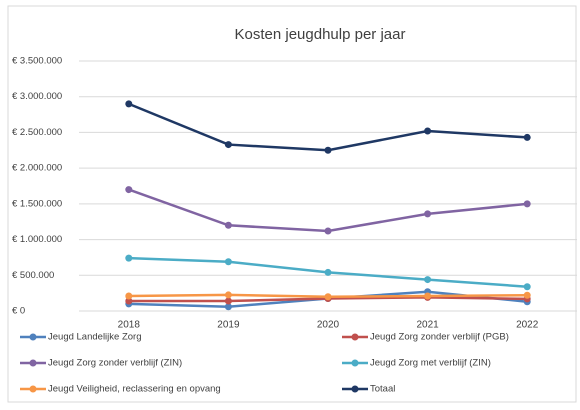  What do you see at coordinates (439, 337) in the screenshot?
I see `legend-label: Jeugd Zorg zonder verblijf (PGB)` at bounding box center [439, 337].